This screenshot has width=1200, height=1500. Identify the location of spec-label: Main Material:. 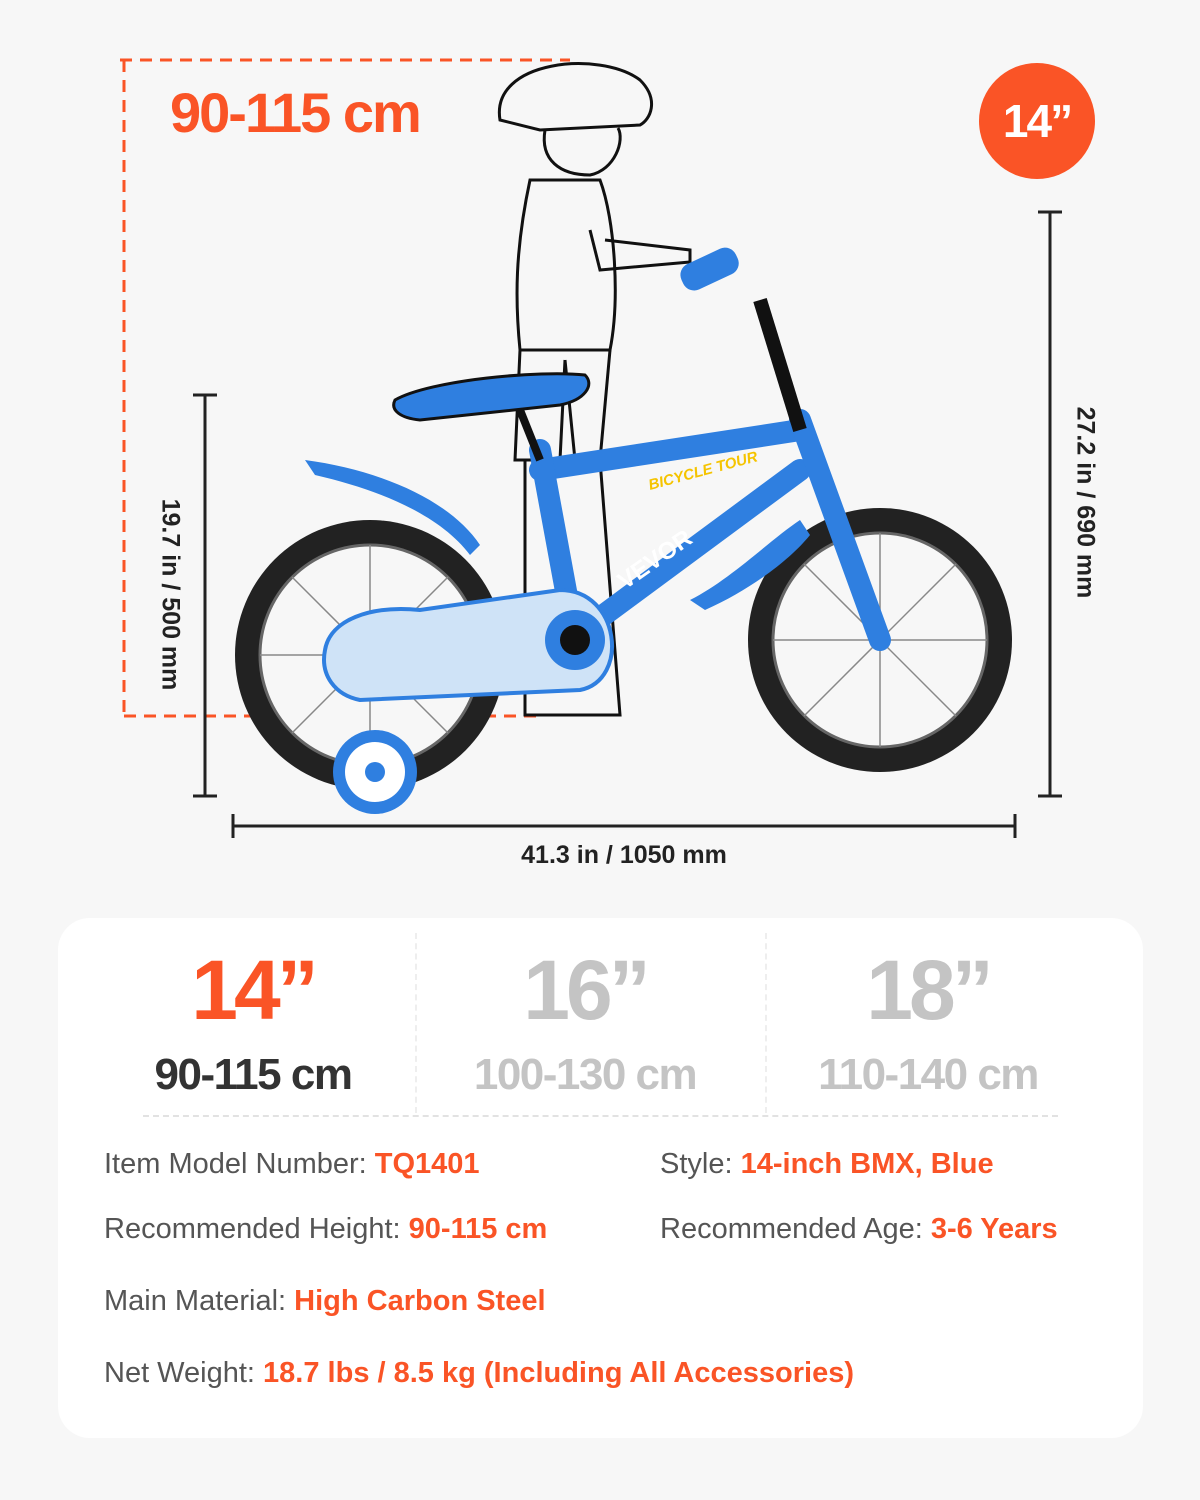
(199, 1301).